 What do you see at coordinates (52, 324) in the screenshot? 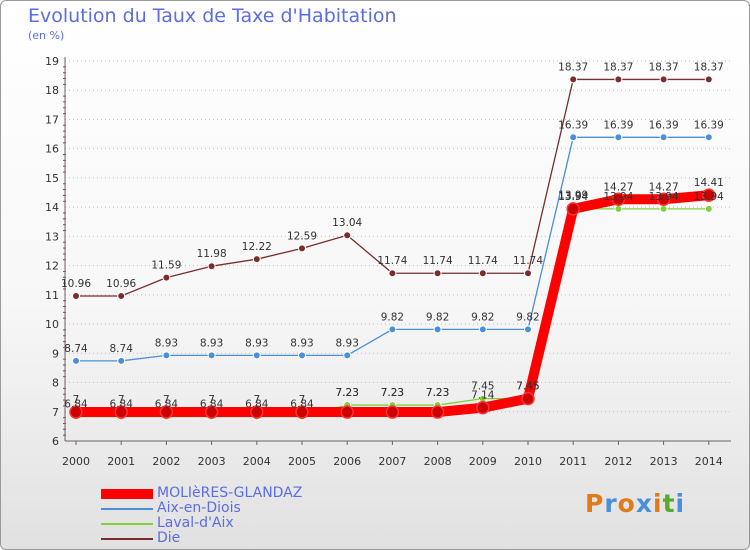
I see `y-tick-label: 10` at bounding box center [52, 324].